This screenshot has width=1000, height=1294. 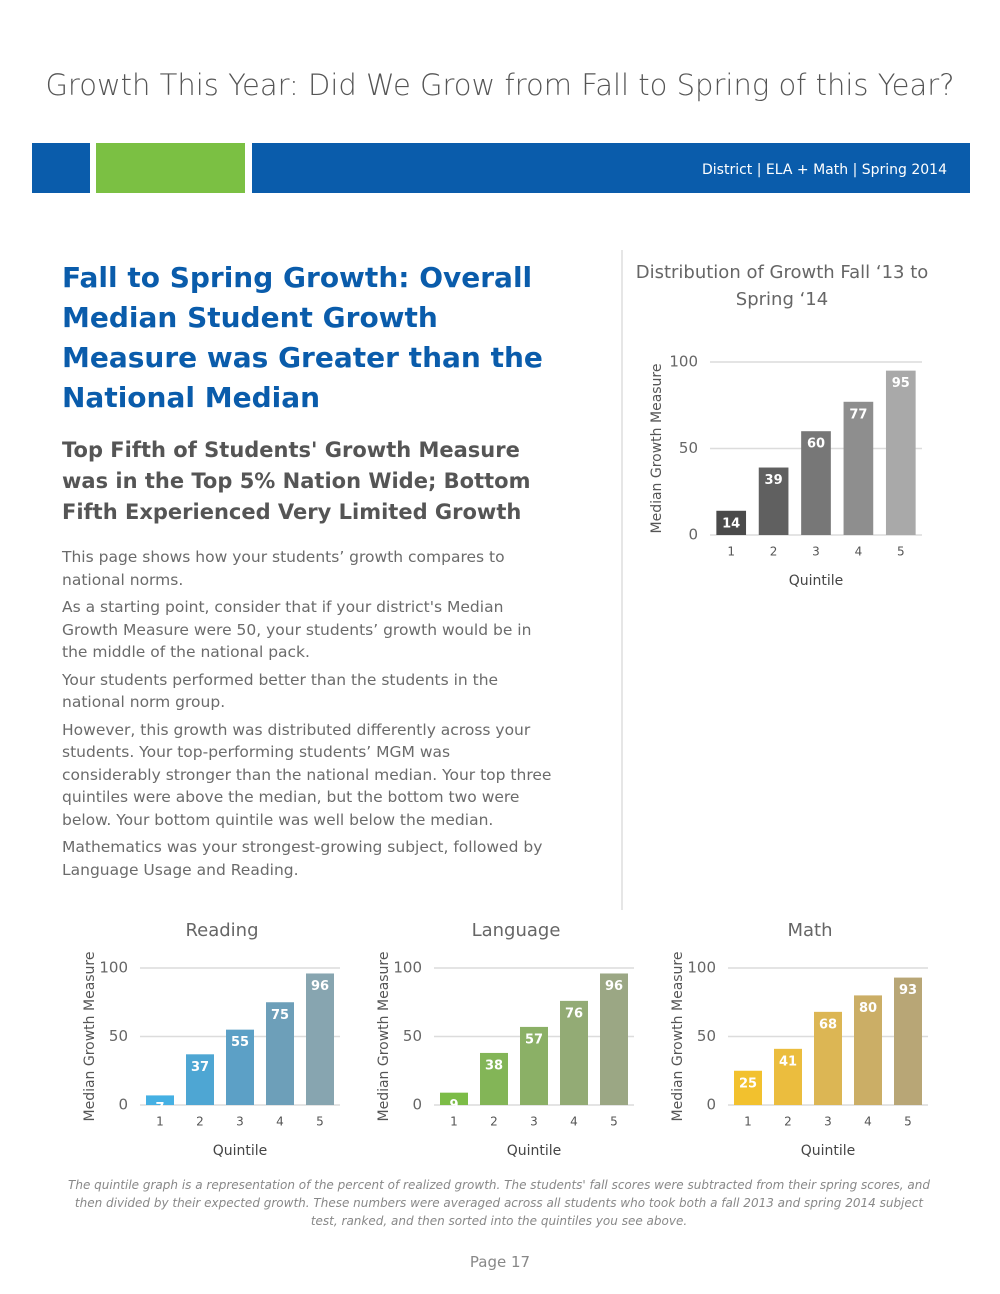 I want to click on value-label: 77, so click(x=858, y=414).